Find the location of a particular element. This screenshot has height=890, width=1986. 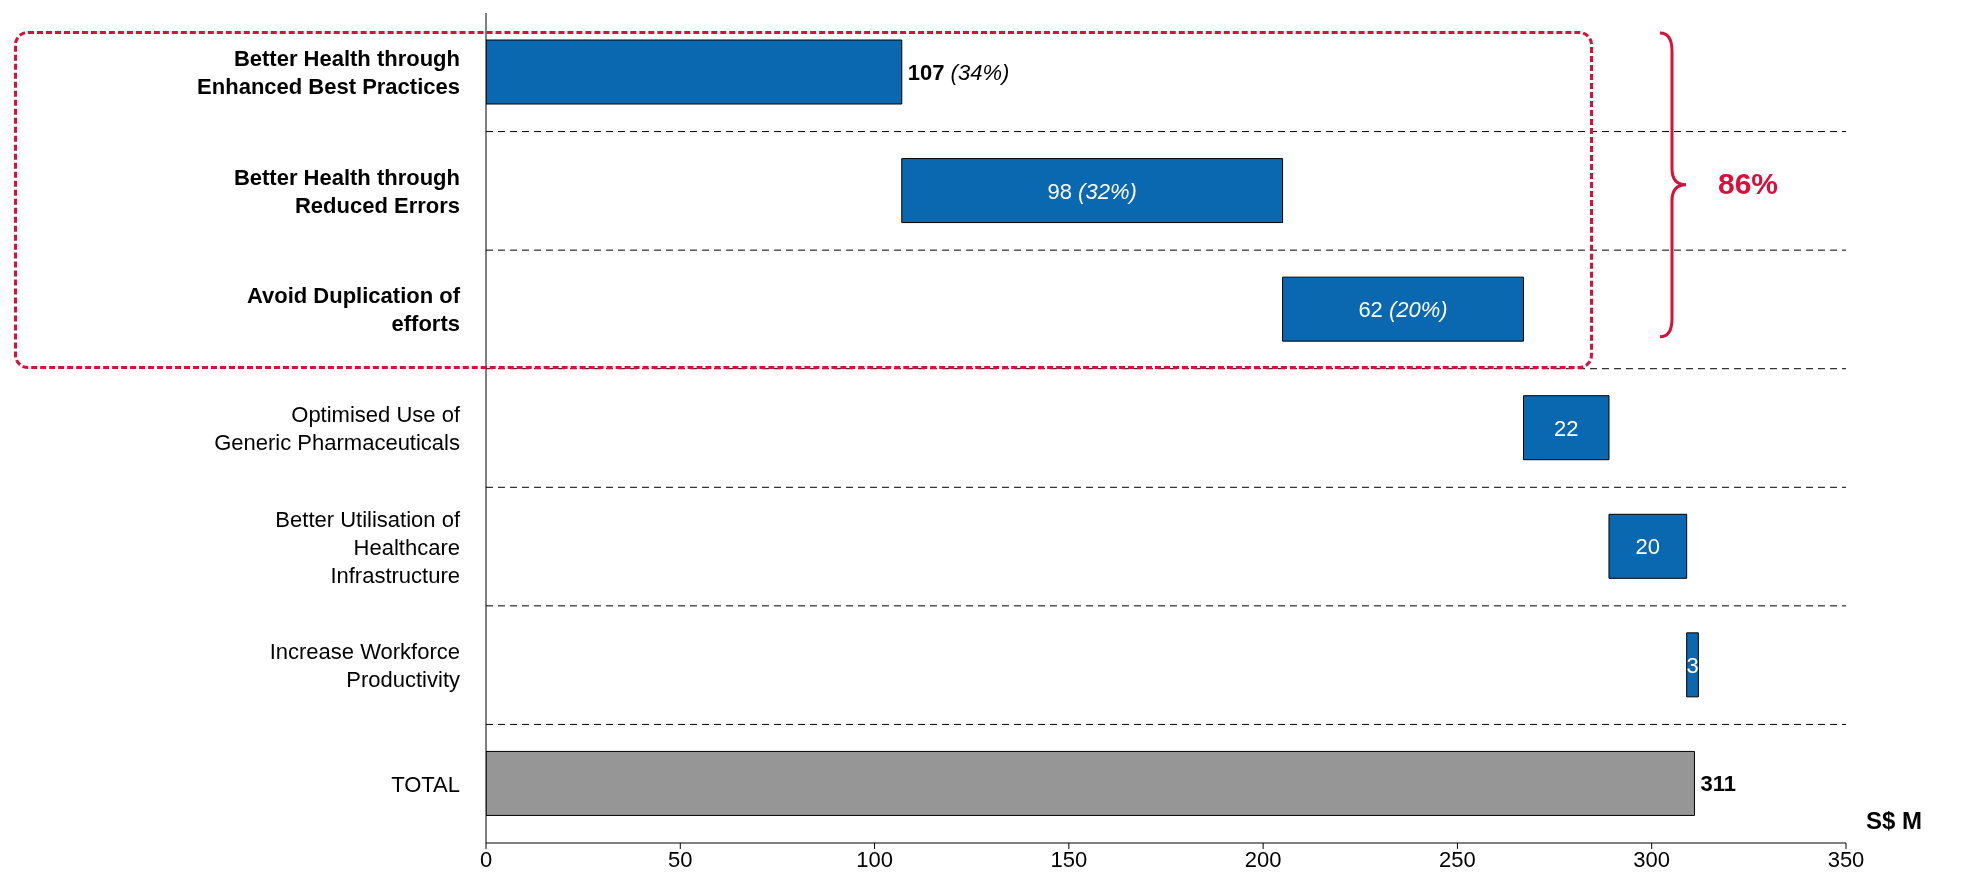

x-tick-label: 0 is located at coordinates (486, 859).